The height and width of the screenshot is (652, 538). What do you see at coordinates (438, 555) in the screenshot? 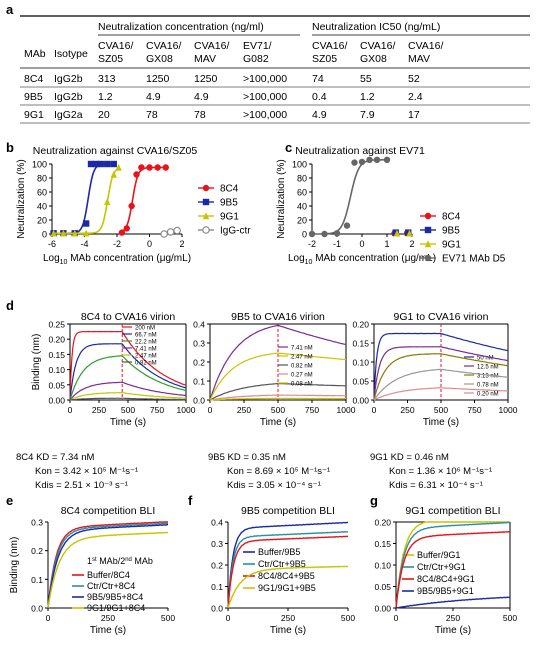
I see `legend-label: Buffer/9G1` at bounding box center [438, 555].